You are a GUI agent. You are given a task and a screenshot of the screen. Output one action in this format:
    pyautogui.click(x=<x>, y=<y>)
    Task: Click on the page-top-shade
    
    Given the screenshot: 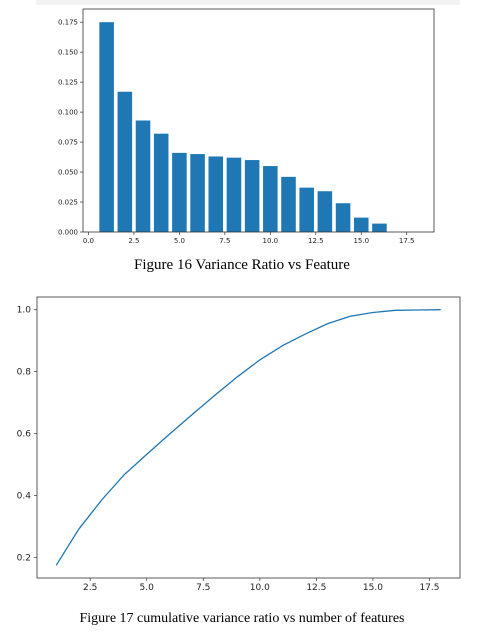 What is the action you would take?
    pyautogui.click(x=248, y=2)
    